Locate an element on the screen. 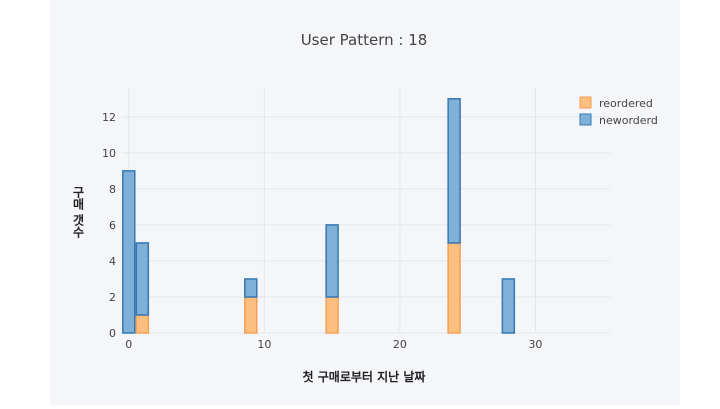  x-tick-labels: 0 10 20 30 is located at coordinates (333, 344).